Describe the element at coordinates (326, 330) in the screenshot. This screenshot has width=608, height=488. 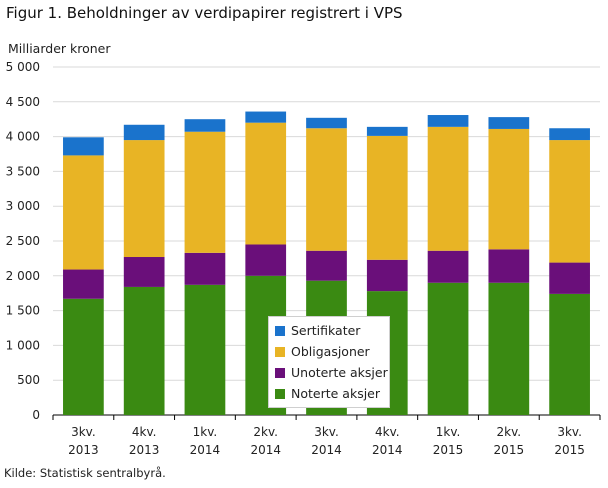
I see `legend-label-sertifikater: Sertifikater` at that location.